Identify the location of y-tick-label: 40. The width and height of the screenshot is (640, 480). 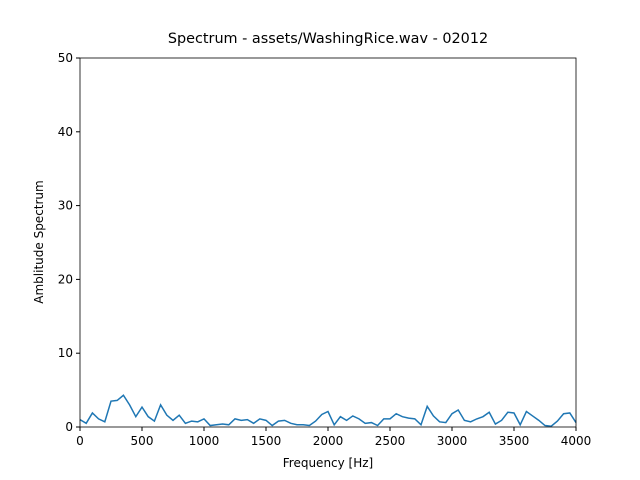
(65, 132).